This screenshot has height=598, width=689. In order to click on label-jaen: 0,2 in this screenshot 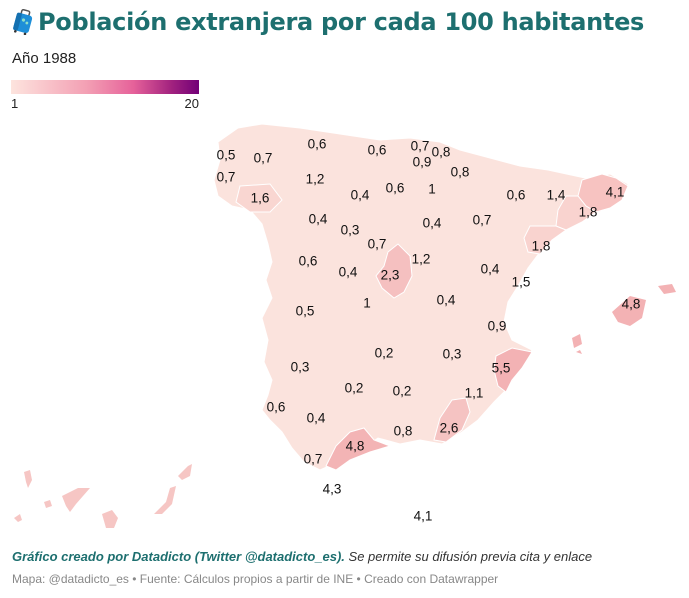, I will do `click(402, 391)`.